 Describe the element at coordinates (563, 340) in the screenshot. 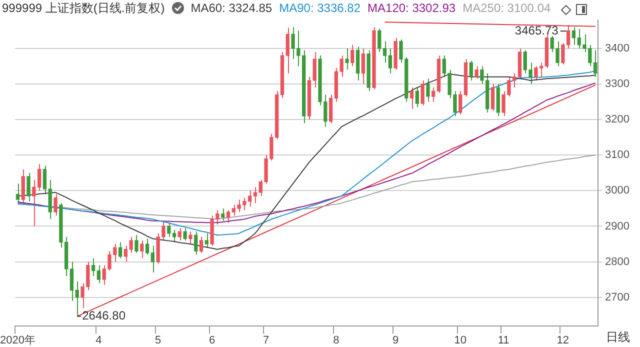

I see `x-tick-label: 12` at that location.